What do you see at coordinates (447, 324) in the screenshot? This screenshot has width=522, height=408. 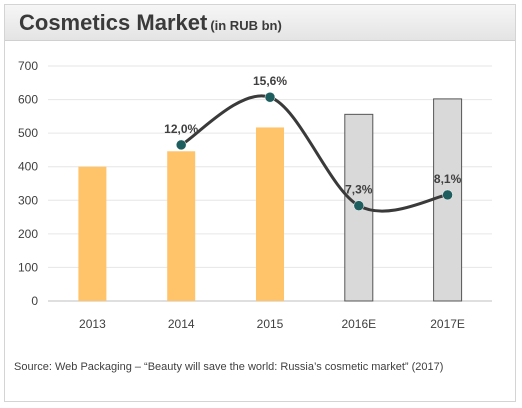 I see `x-tick-label: 2017E` at bounding box center [447, 324].